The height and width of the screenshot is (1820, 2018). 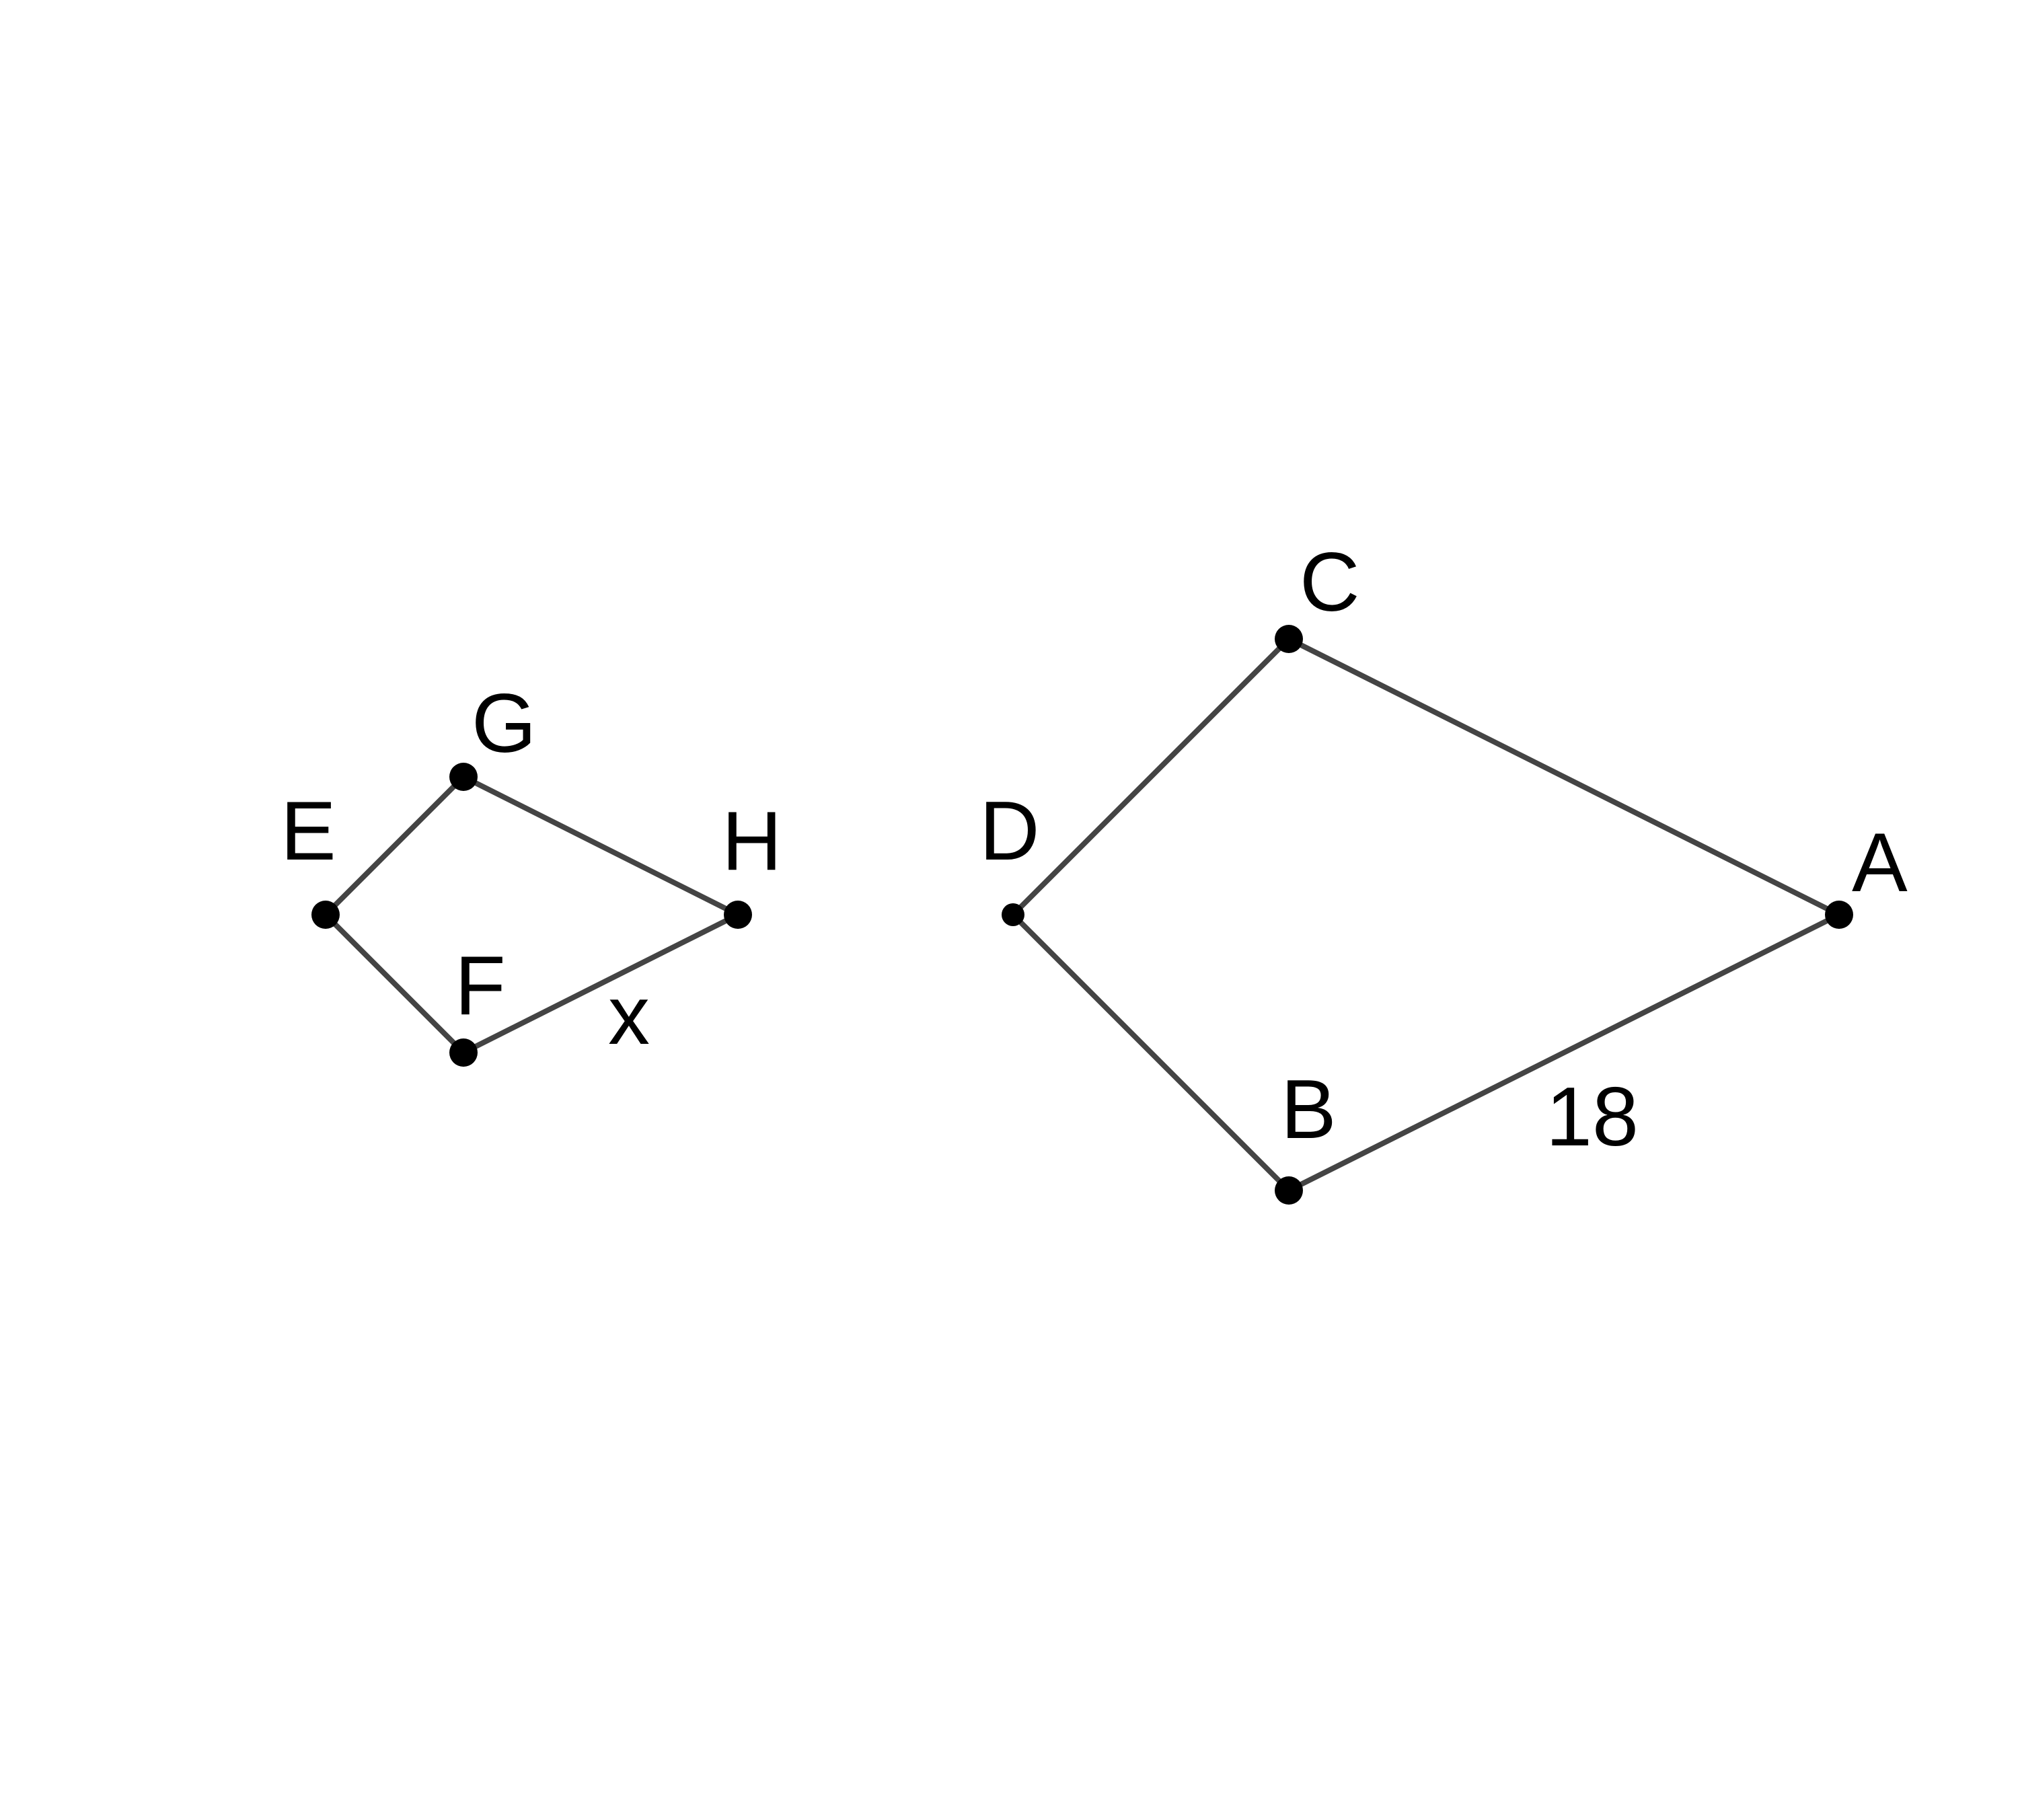 What do you see at coordinates (463, 1052) in the screenshot?
I see `vertex-F` at bounding box center [463, 1052].